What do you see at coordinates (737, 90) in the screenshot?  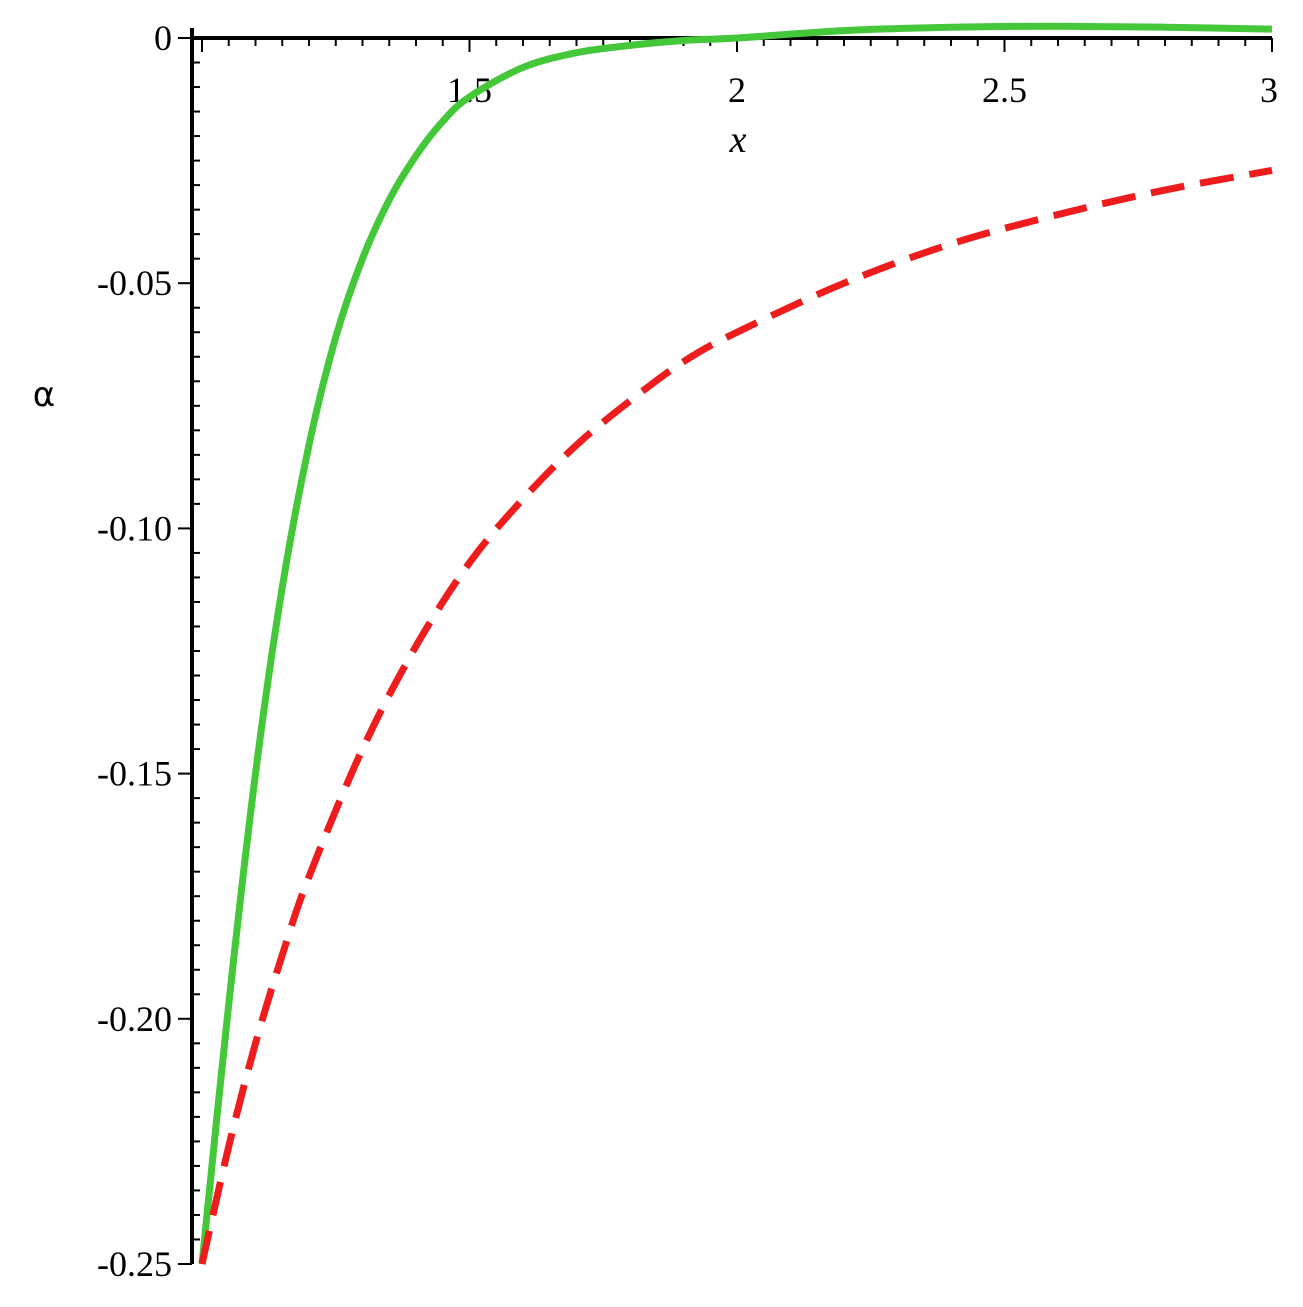 I see `x-tick-label: 2` at bounding box center [737, 90].